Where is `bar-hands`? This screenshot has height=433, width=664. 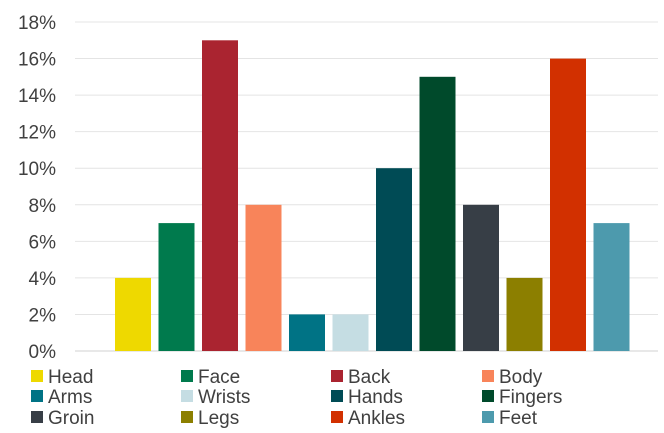
bar-hands is located at coordinates (394, 259).